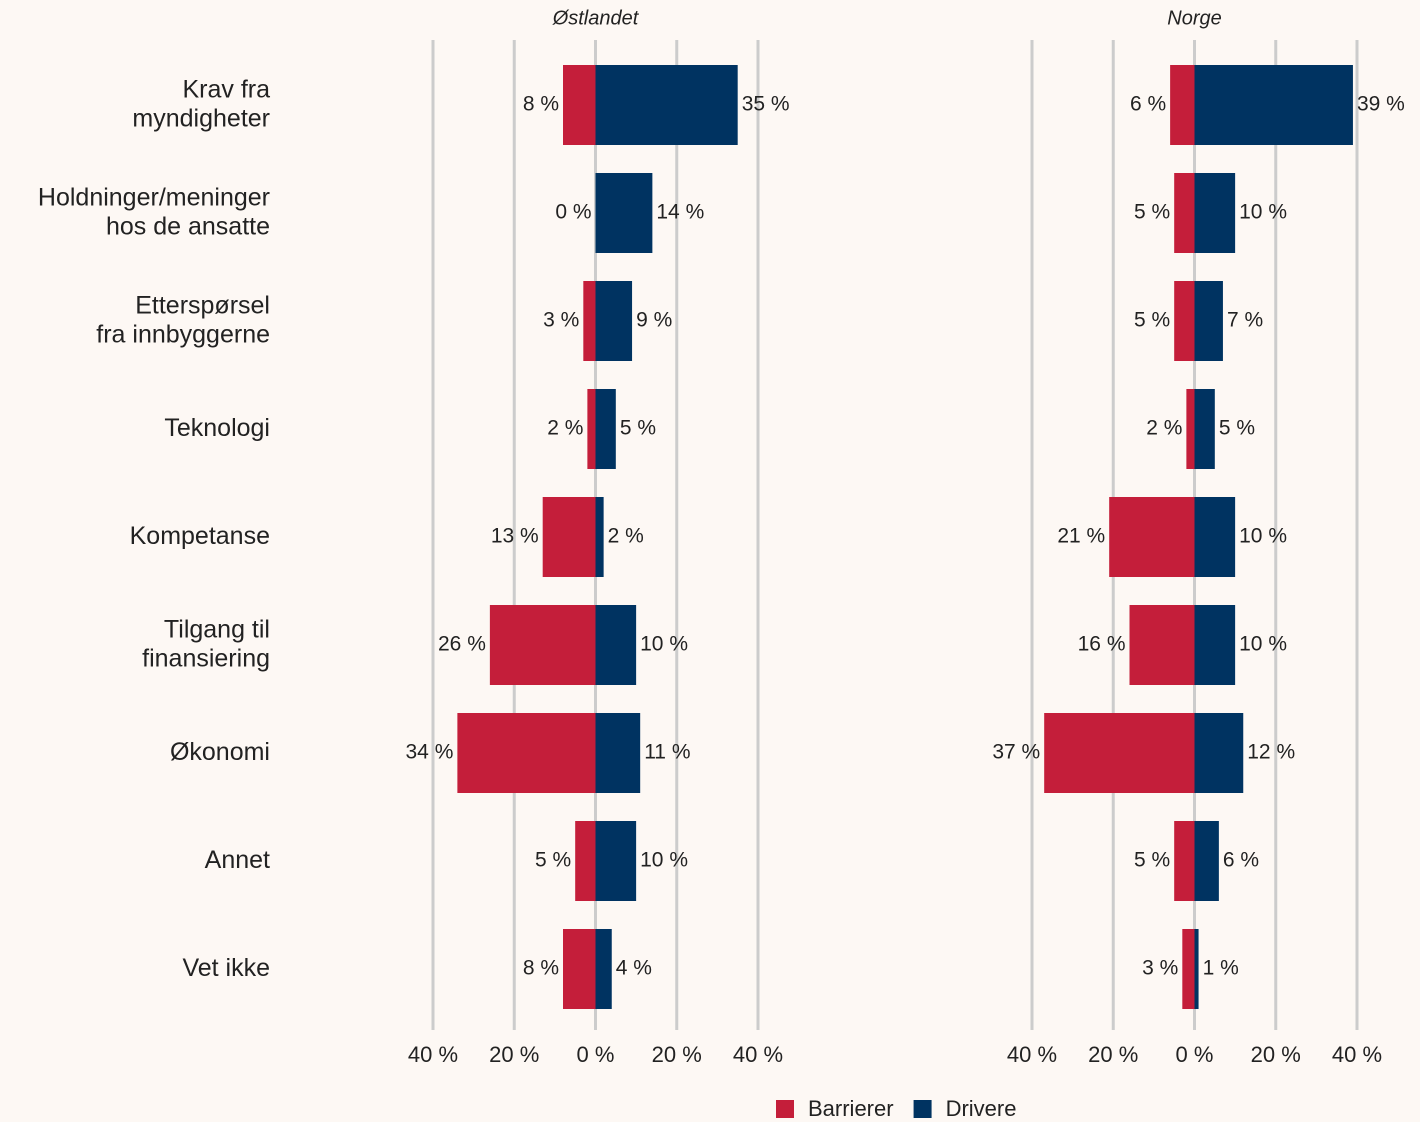 This screenshot has width=1420, height=1122. Describe the element at coordinates (462, 644) in the screenshot. I see `value-label: 26 %` at that location.